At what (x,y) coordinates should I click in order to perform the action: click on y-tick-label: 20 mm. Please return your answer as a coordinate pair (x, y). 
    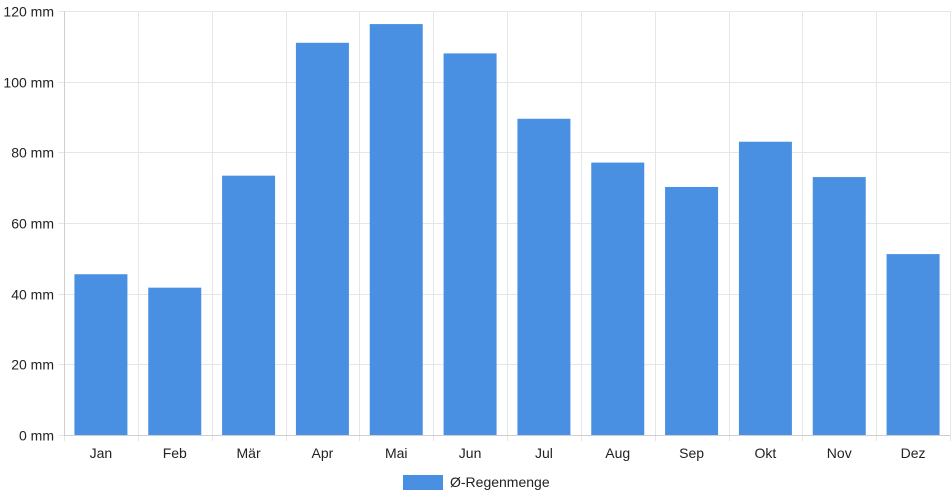
    Looking at the image, I should click on (32, 365).